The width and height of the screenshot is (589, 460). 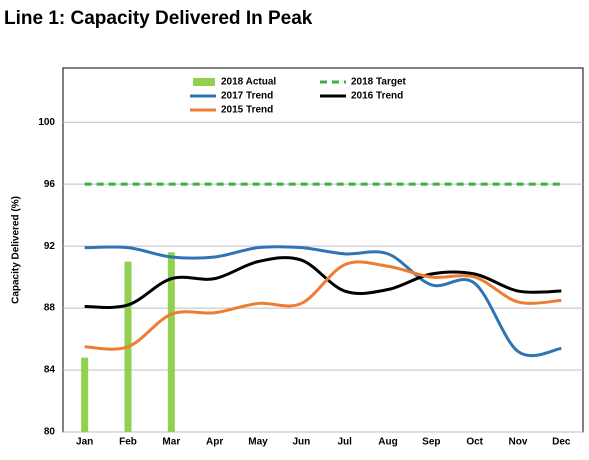 I want to click on x-tick-label: Jan, so click(x=84, y=442).